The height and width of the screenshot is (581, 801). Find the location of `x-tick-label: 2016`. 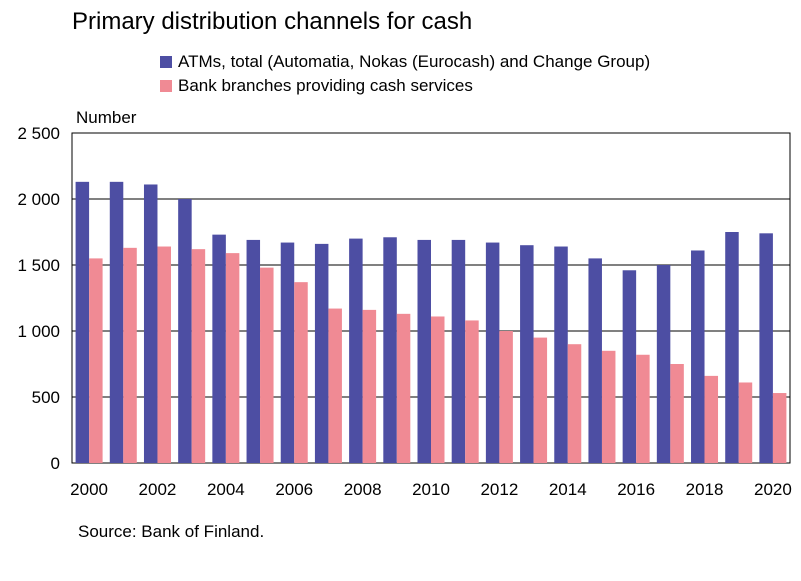

x-tick-label: 2016 is located at coordinates (636, 489).